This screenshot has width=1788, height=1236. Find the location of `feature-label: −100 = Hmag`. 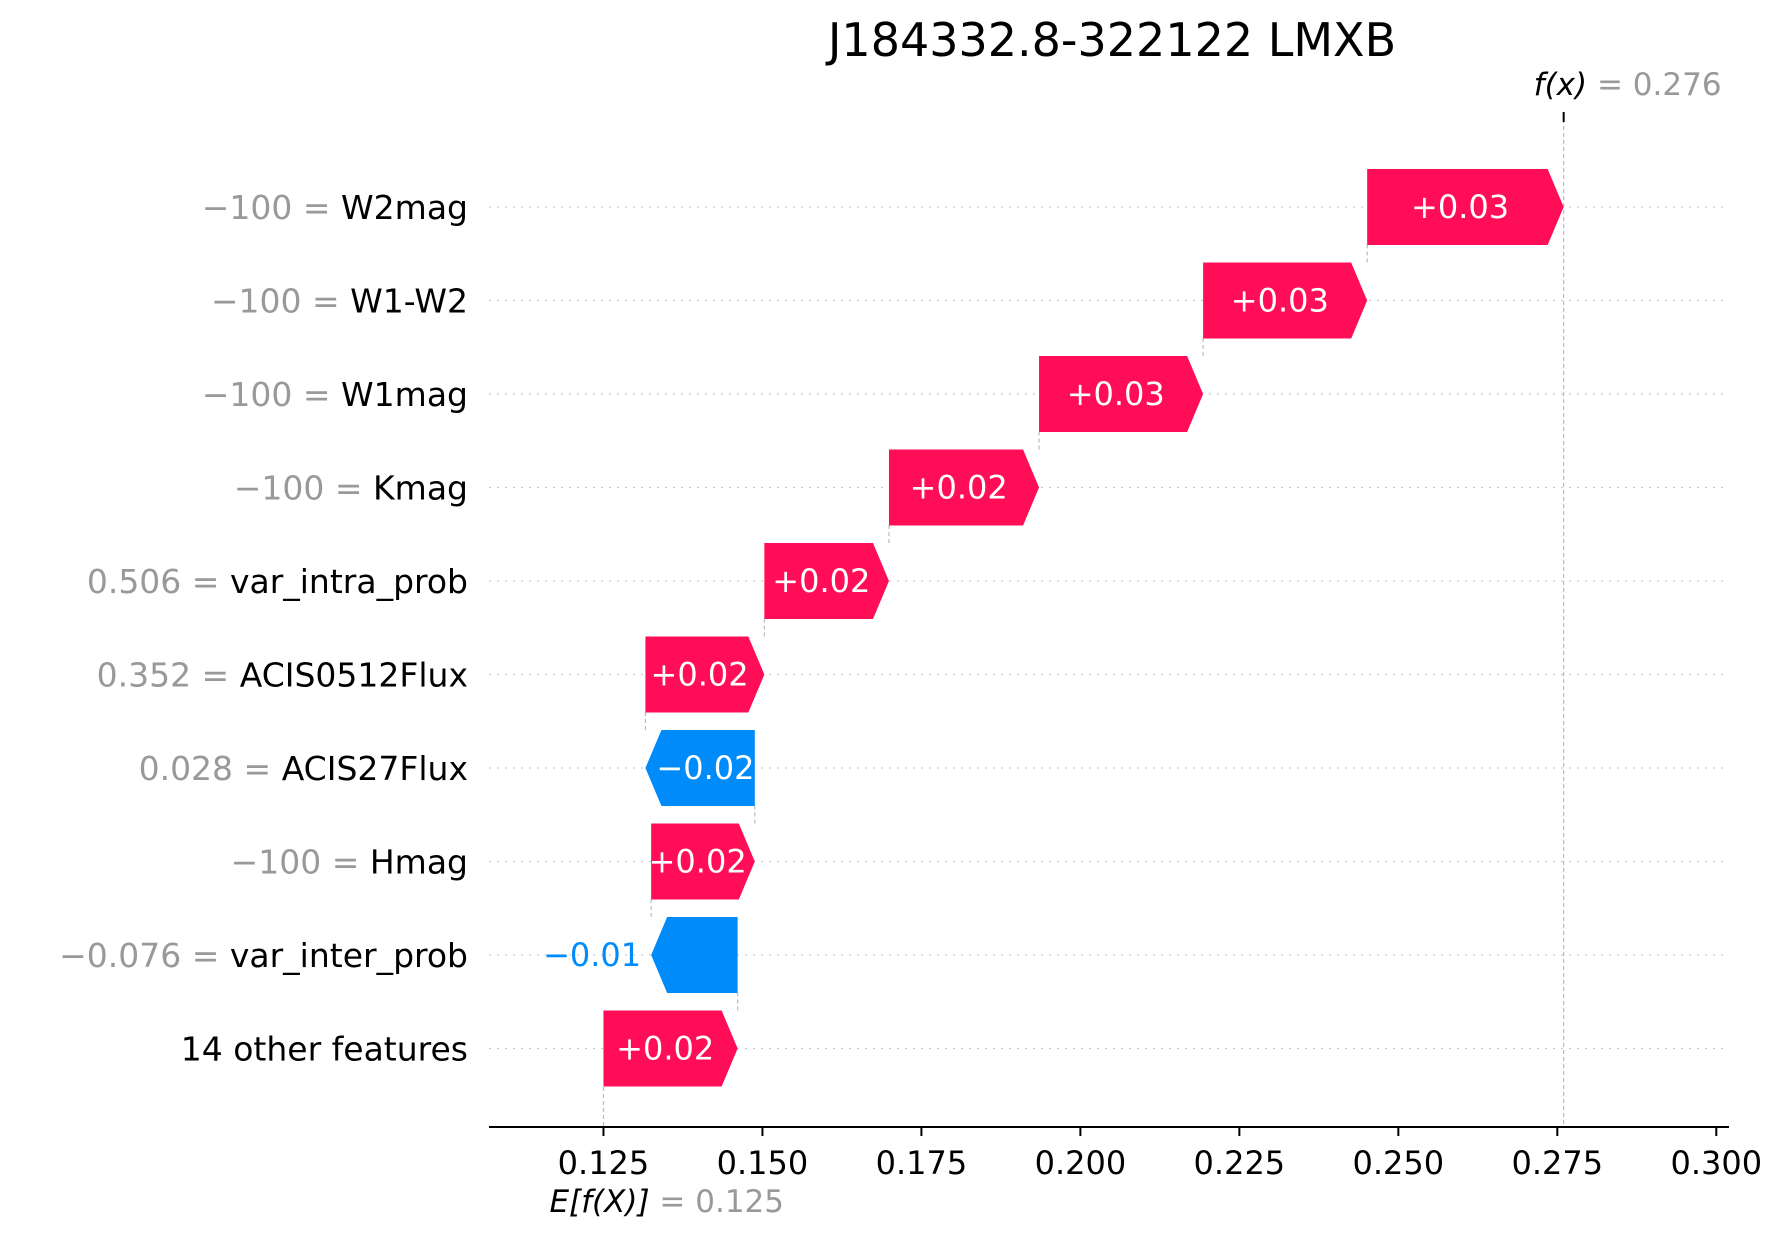

feature-label: −100 = Hmag is located at coordinates (349, 862).